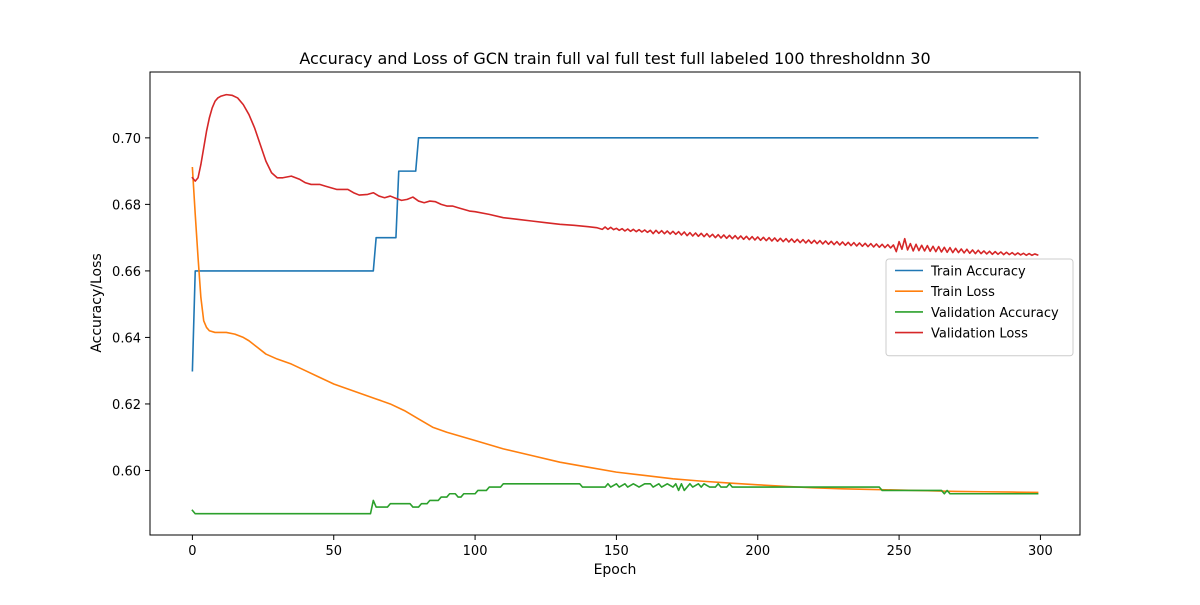 The image size is (1200, 605). I want to click on y-axis-label: Accuracy/Loss, so click(97, 302).